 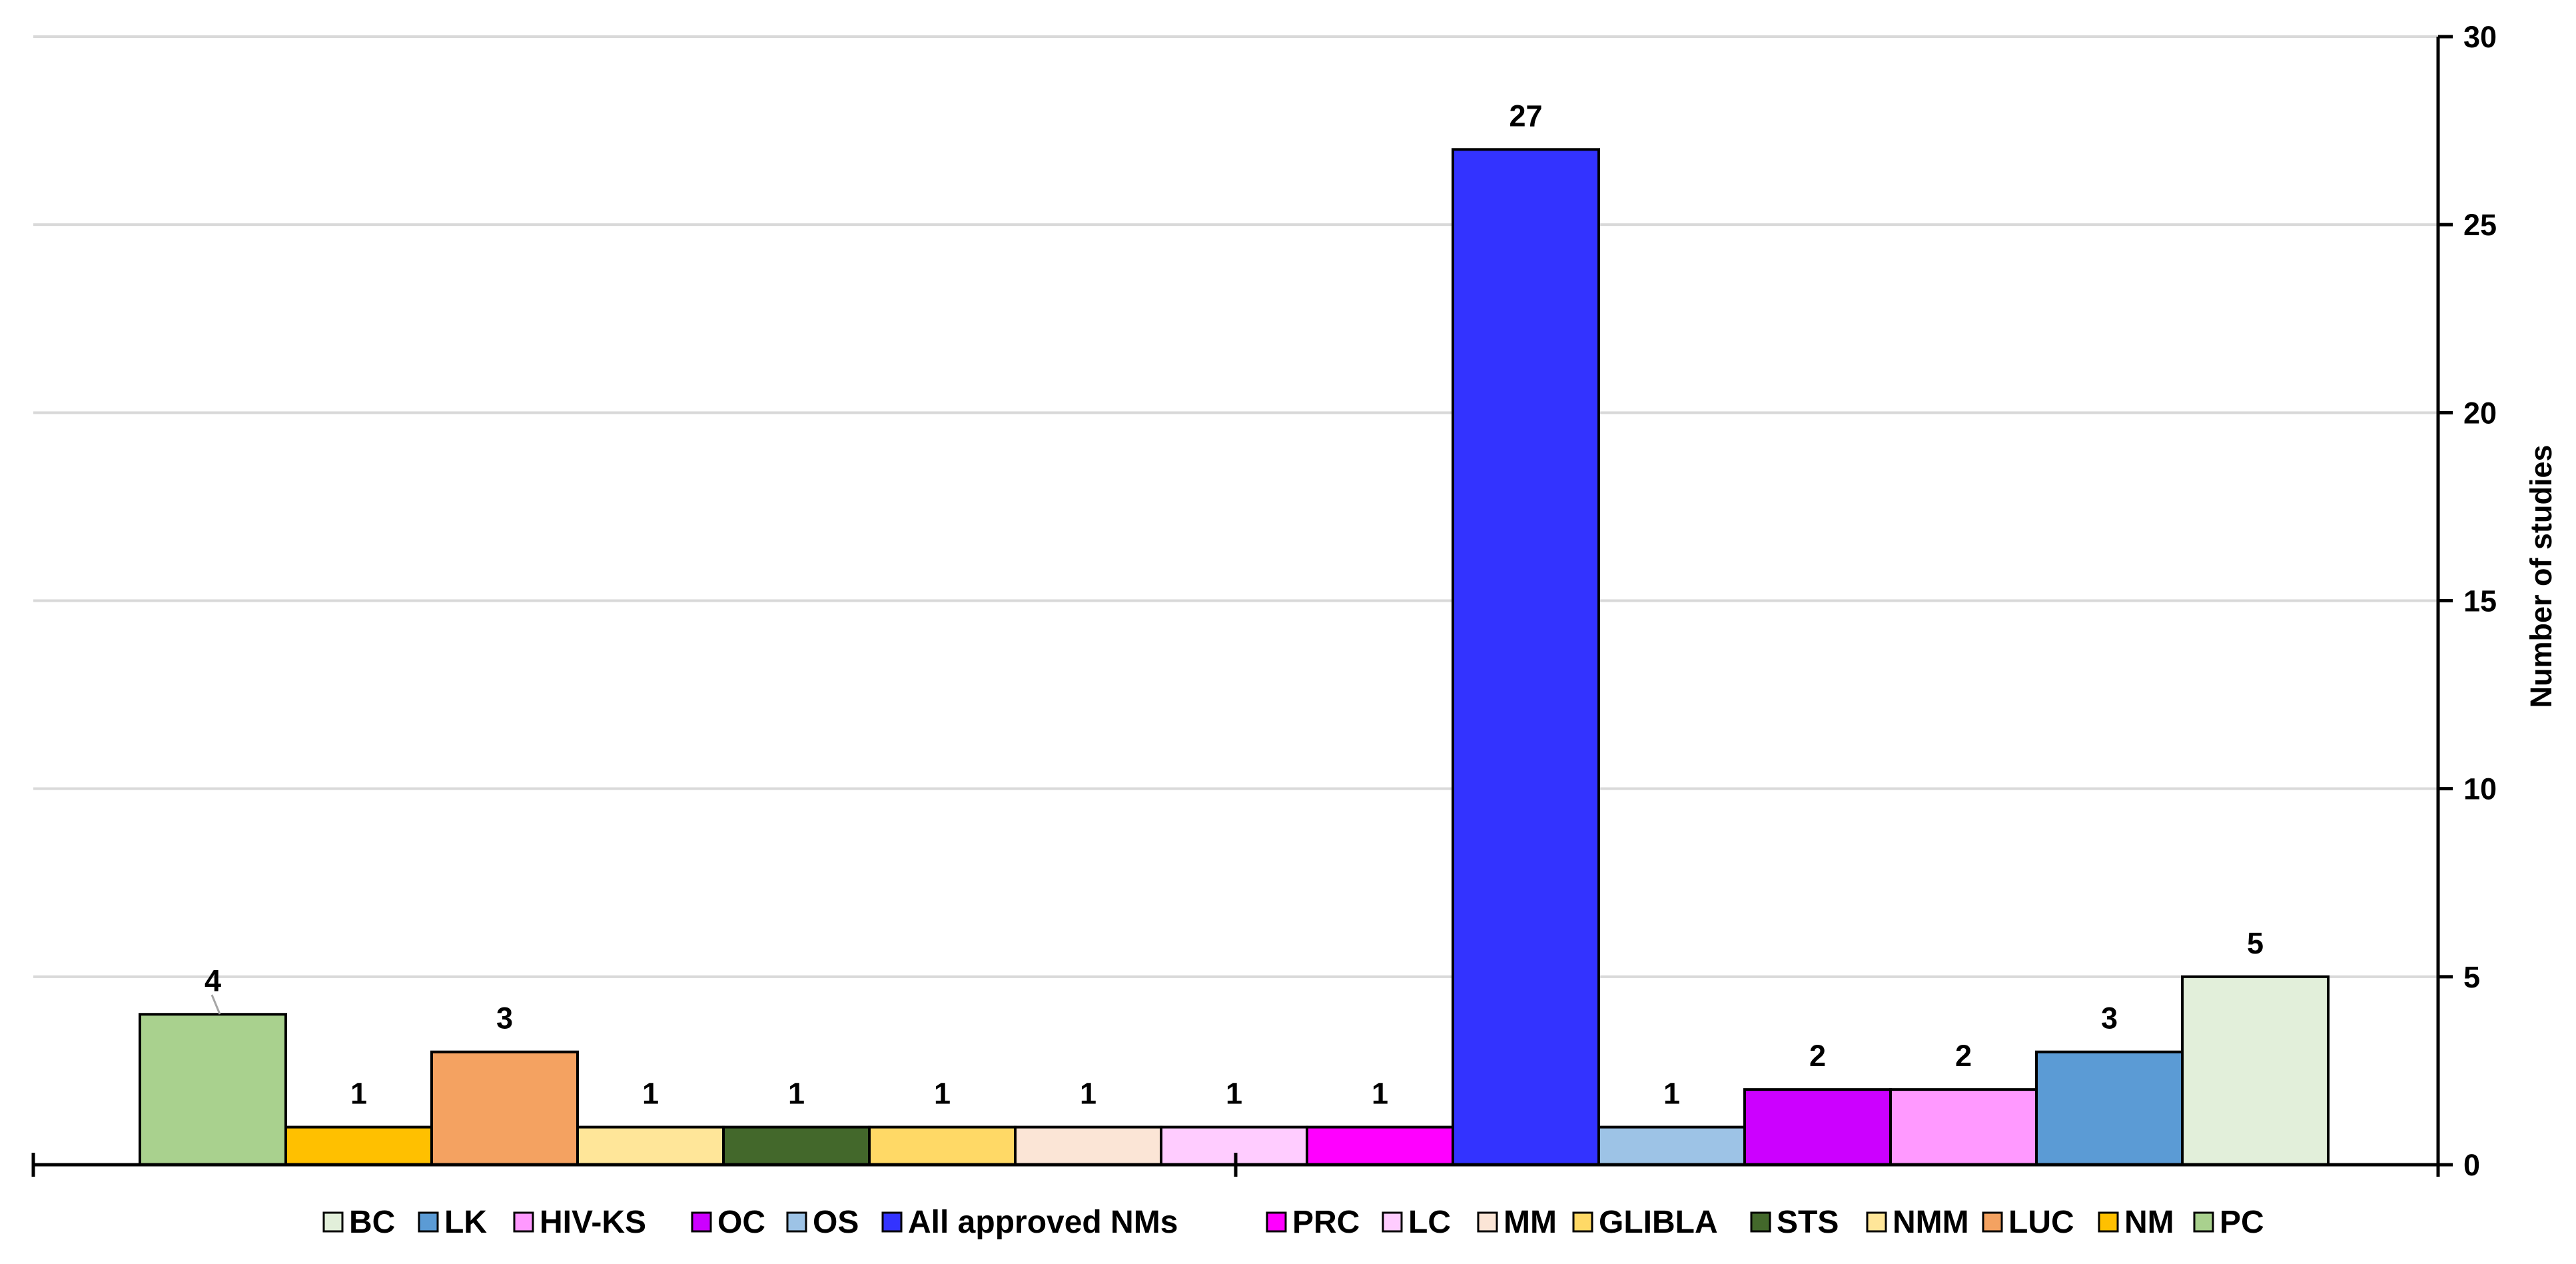 I want to click on legend-label: GLIBLA, so click(x=1659, y=1222).